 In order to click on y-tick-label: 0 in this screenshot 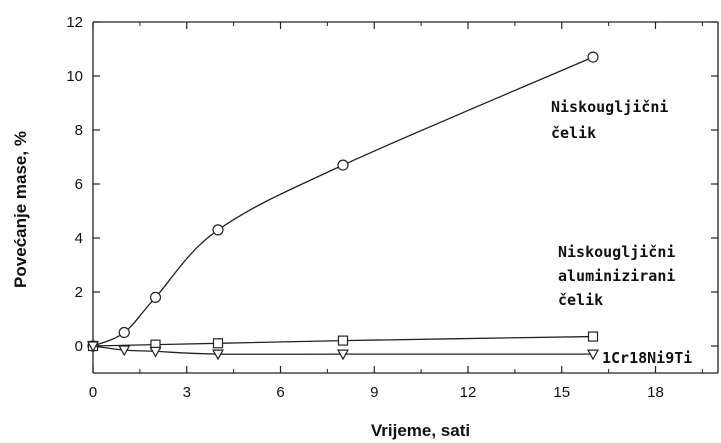, I will do `click(79, 346)`.